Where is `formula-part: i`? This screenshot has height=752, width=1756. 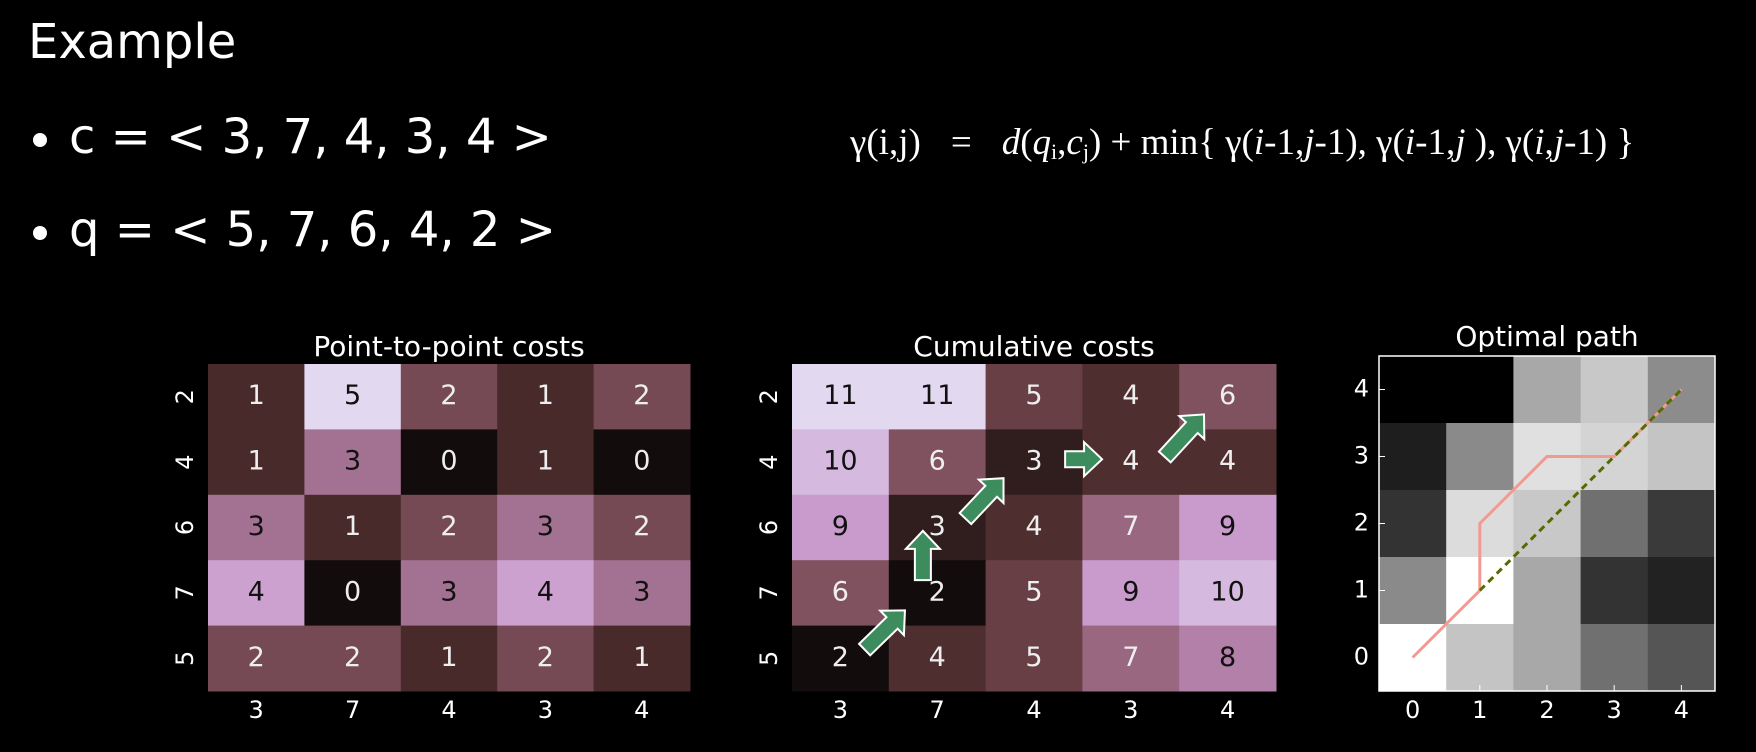 formula-part: i is located at coordinates (1539, 142).